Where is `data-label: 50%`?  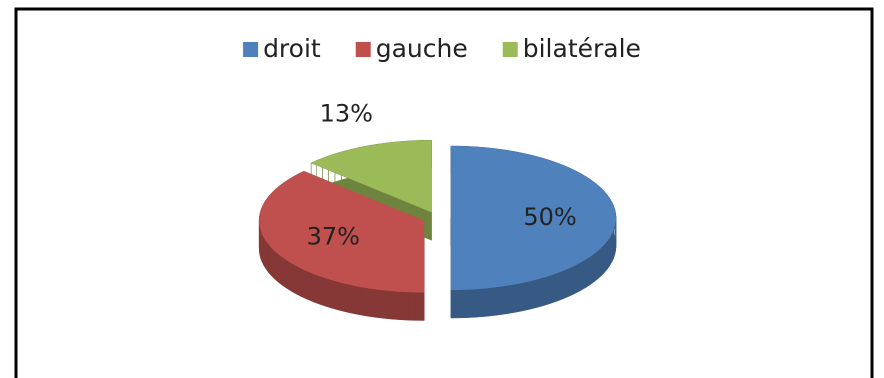
data-label: 50% is located at coordinates (549, 217).